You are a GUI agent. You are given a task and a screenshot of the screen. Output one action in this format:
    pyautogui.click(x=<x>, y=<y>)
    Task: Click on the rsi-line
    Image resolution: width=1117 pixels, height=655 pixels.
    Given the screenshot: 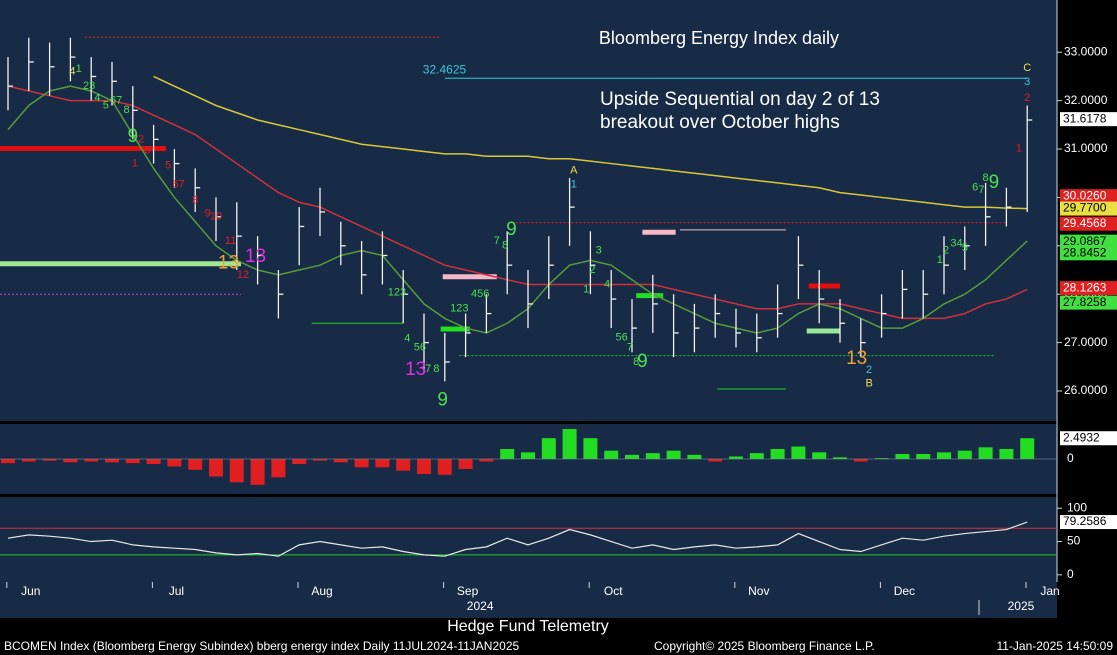 What is the action you would take?
    pyautogui.click(x=517, y=539)
    